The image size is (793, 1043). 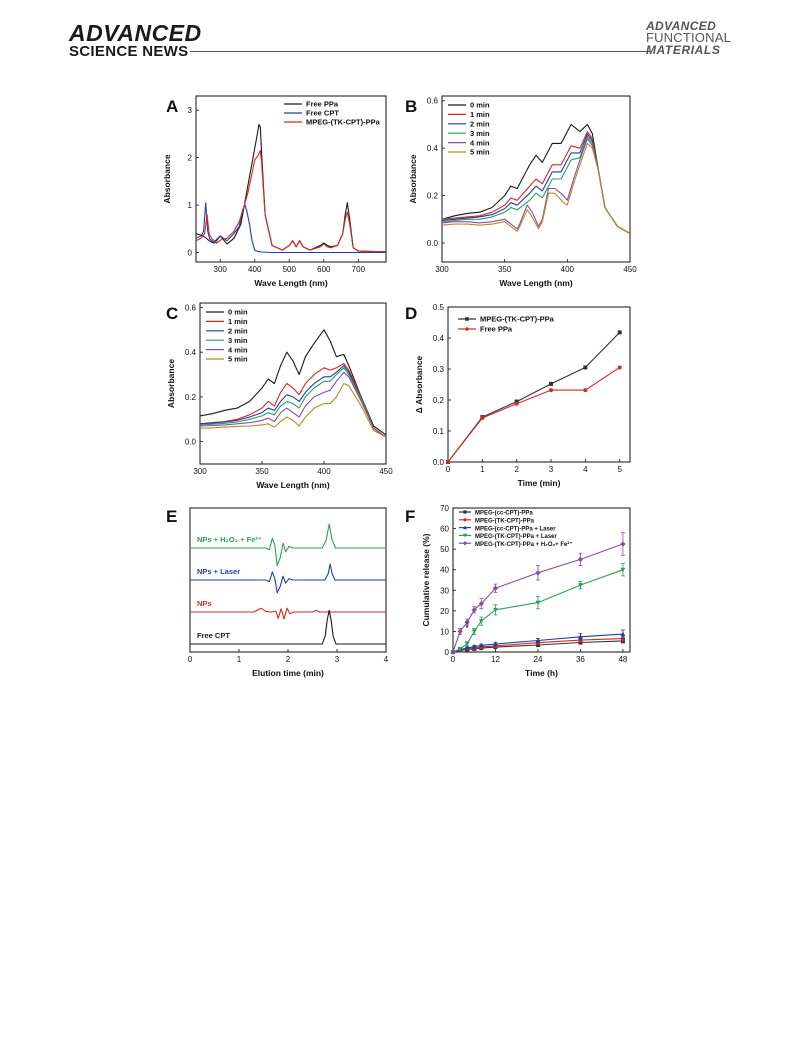 I want to click on x-tick-label: 700, so click(x=359, y=269).